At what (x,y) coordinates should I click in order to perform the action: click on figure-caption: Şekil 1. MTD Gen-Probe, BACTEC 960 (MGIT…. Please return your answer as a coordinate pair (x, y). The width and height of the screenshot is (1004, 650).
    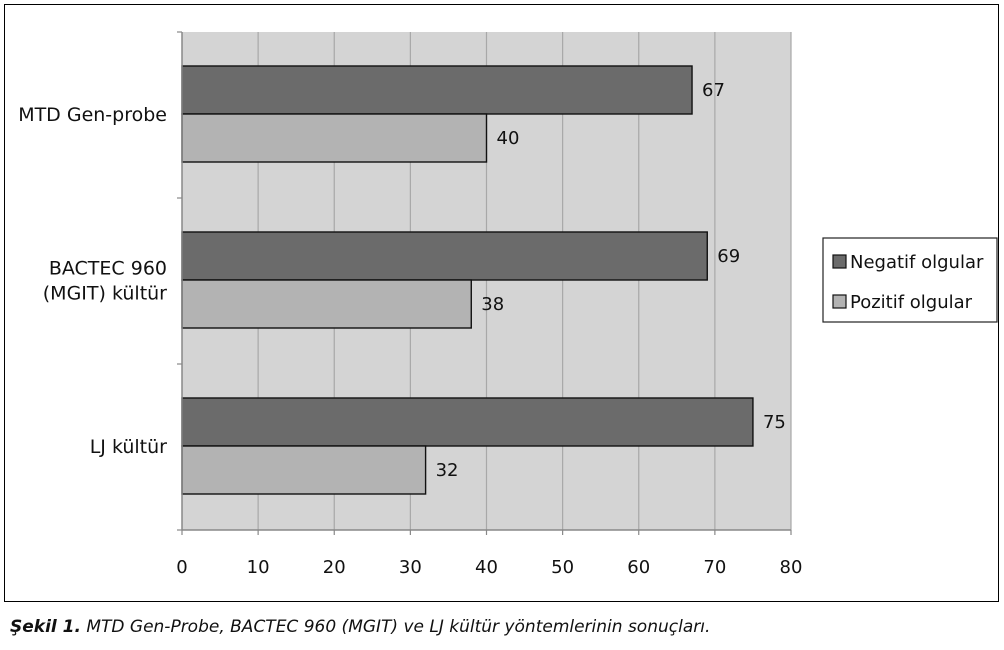
    Looking at the image, I should click on (502, 627).